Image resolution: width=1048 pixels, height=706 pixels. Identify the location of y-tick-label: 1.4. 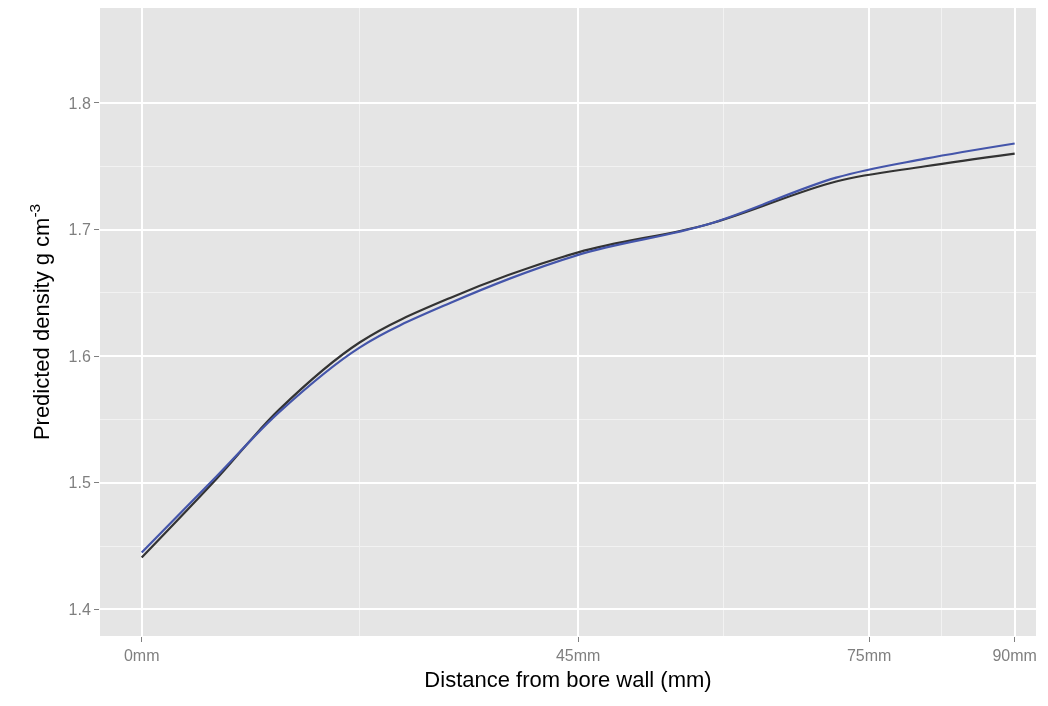
(79, 610).